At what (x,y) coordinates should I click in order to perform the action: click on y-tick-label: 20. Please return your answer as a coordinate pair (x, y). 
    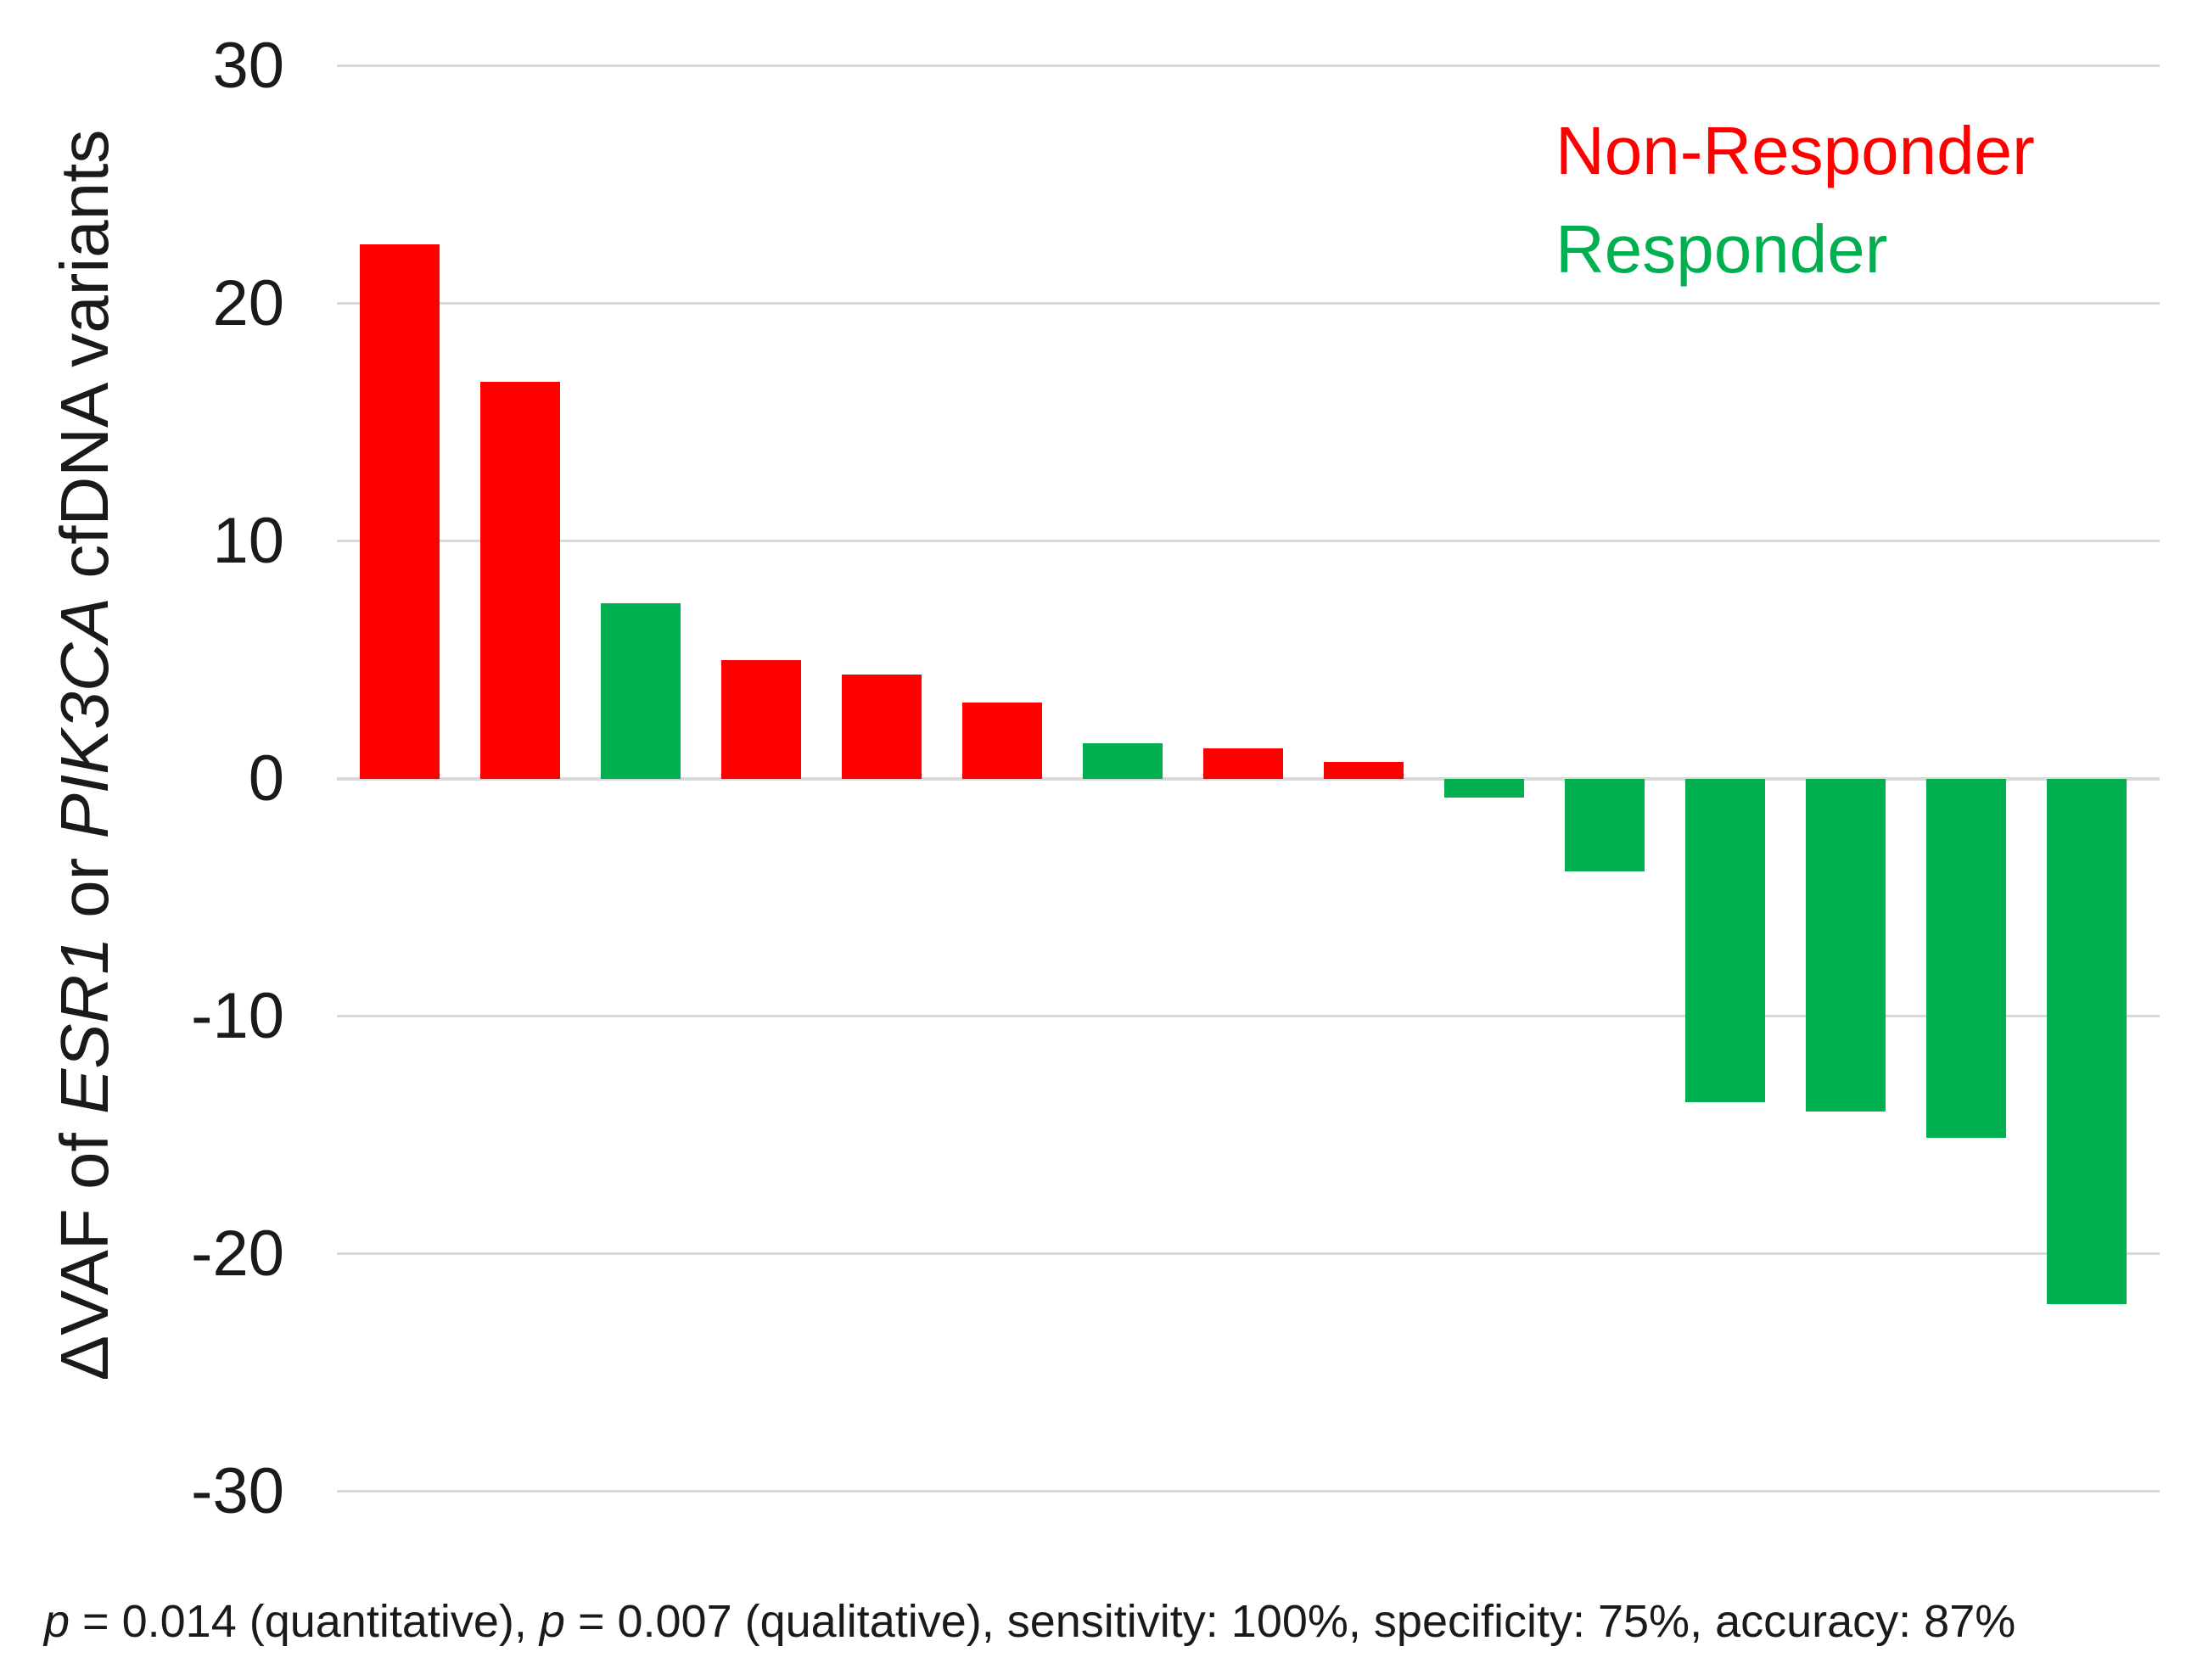
    Looking at the image, I should click on (248, 303).